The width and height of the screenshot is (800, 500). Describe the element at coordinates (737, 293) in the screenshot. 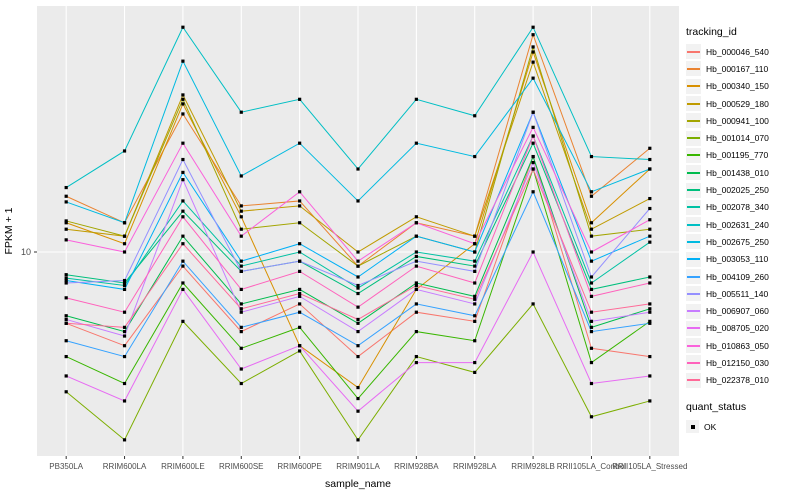

I see `legend-item-label: Hb_005511_140` at that location.